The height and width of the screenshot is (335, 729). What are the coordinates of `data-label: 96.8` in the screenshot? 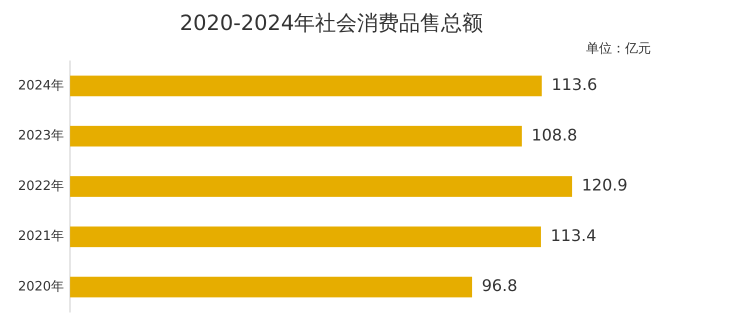 It's located at (500, 286).